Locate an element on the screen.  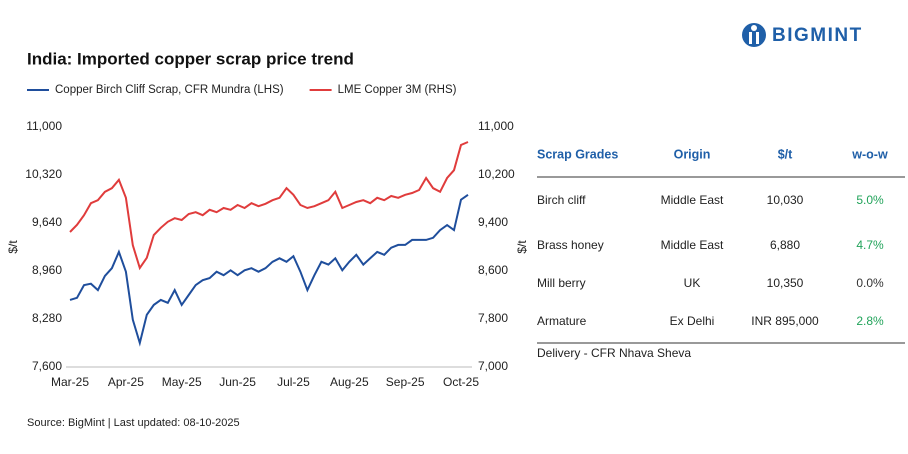
x-tick-label: Apr-25 is located at coordinates (126, 382).